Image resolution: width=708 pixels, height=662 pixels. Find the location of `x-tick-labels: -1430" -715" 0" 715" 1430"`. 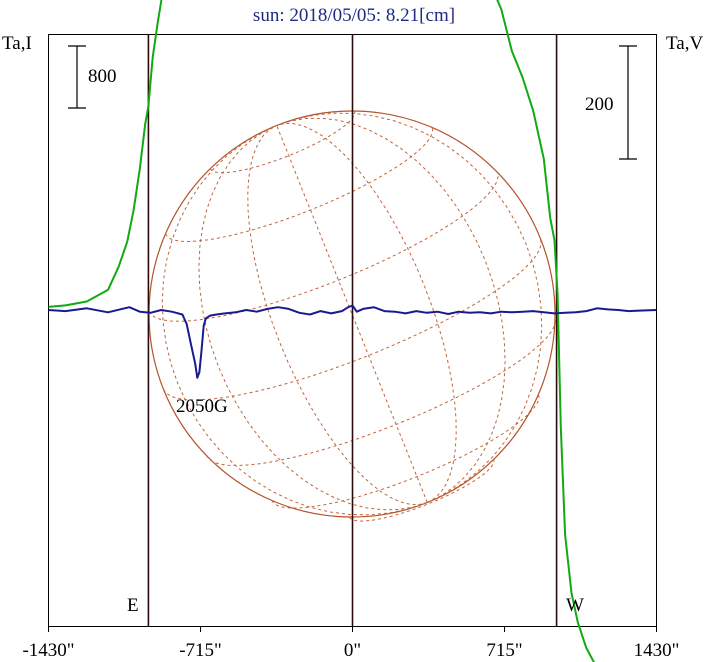

x-tick-labels: -1430" -715" 0" 715" 1430" is located at coordinates (351, 643).